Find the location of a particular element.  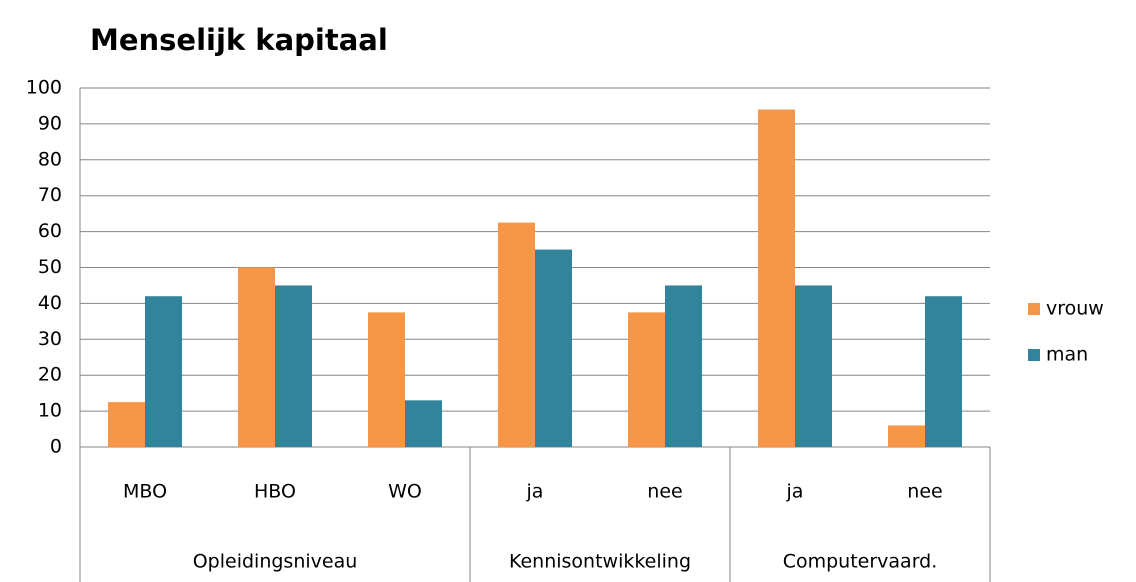

y-tick-label: 70 is located at coordinates (50, 195).